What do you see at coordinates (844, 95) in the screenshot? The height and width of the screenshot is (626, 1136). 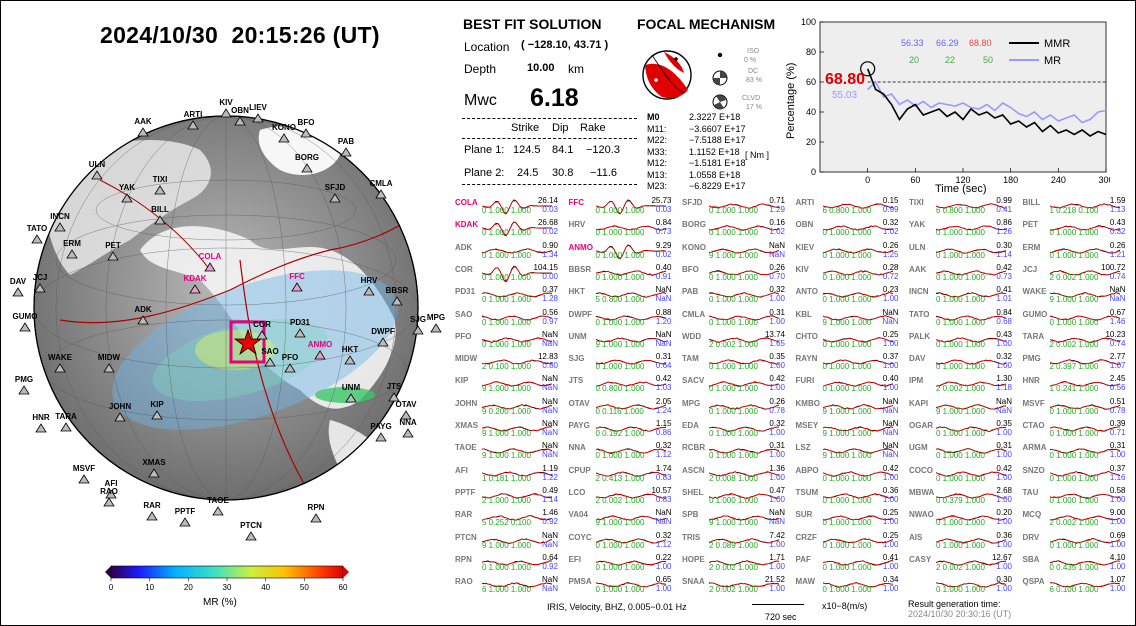 I see `small-label: 55.03` at bounding box center [844, 95].